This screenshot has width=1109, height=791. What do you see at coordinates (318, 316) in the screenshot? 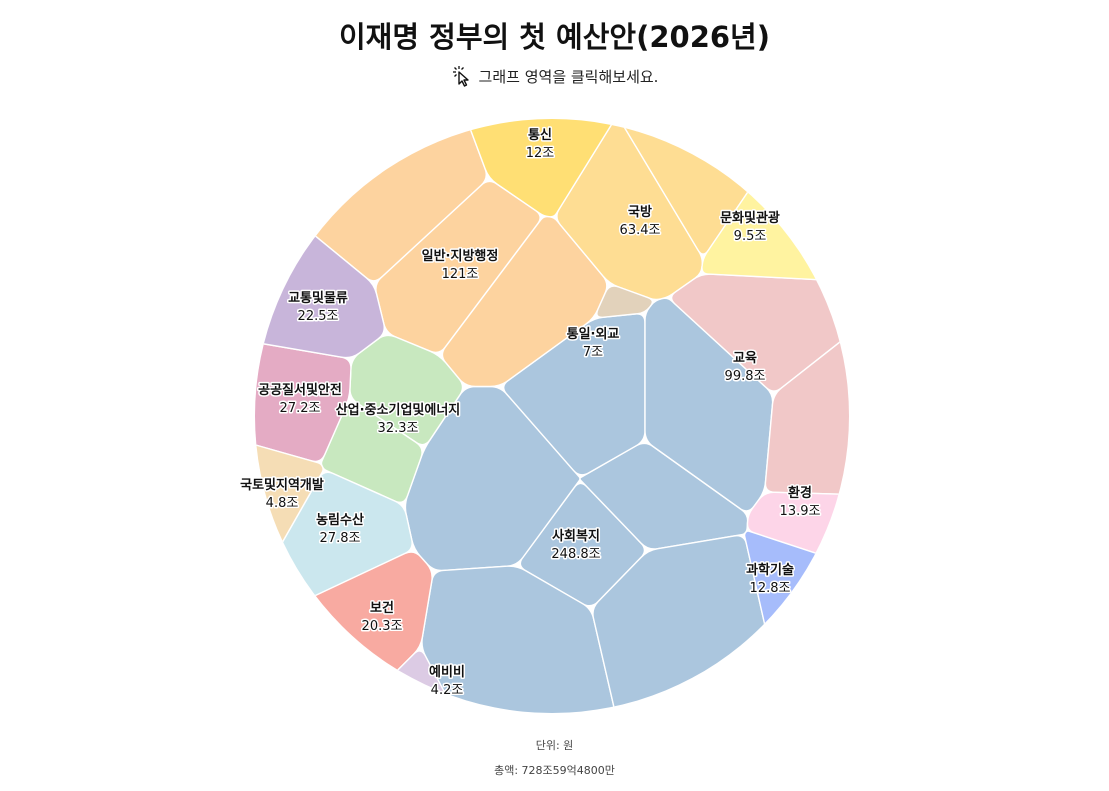
I see `label-value-교통및물류: 22.5조` at bounding box center [318, 316].